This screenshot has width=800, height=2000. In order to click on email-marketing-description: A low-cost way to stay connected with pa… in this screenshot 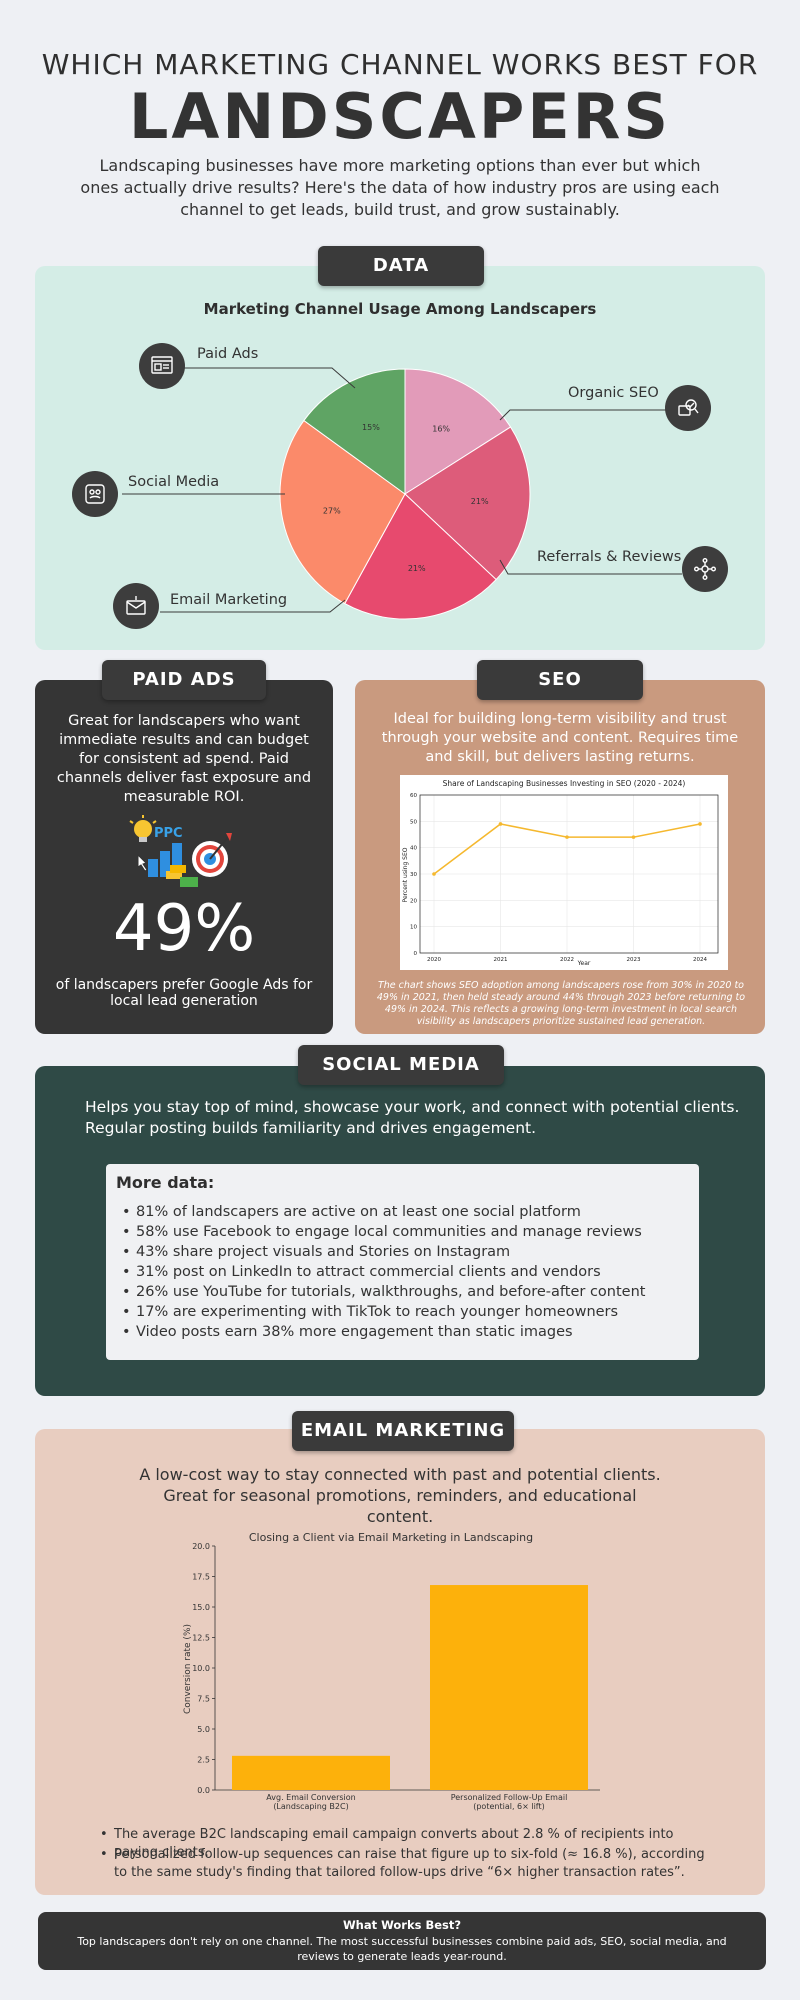, I will do `click(400, 1495)`.